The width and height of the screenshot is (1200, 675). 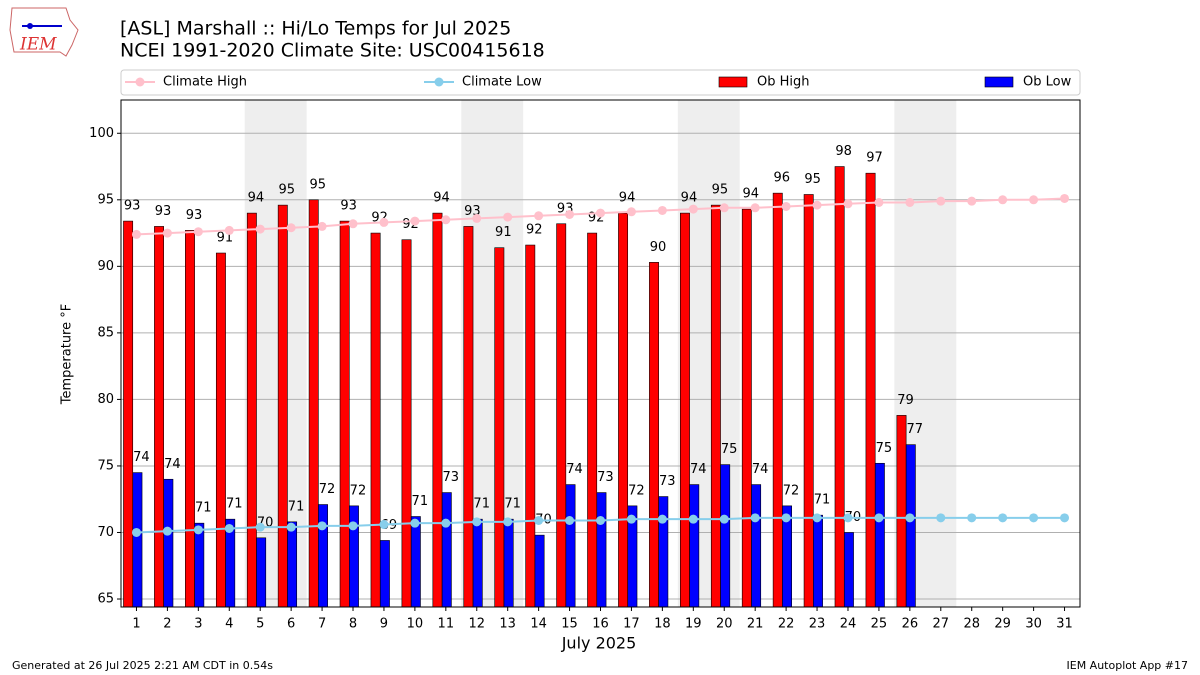 I want to click on x-tick-label: 21, so click(x=755, y=624).